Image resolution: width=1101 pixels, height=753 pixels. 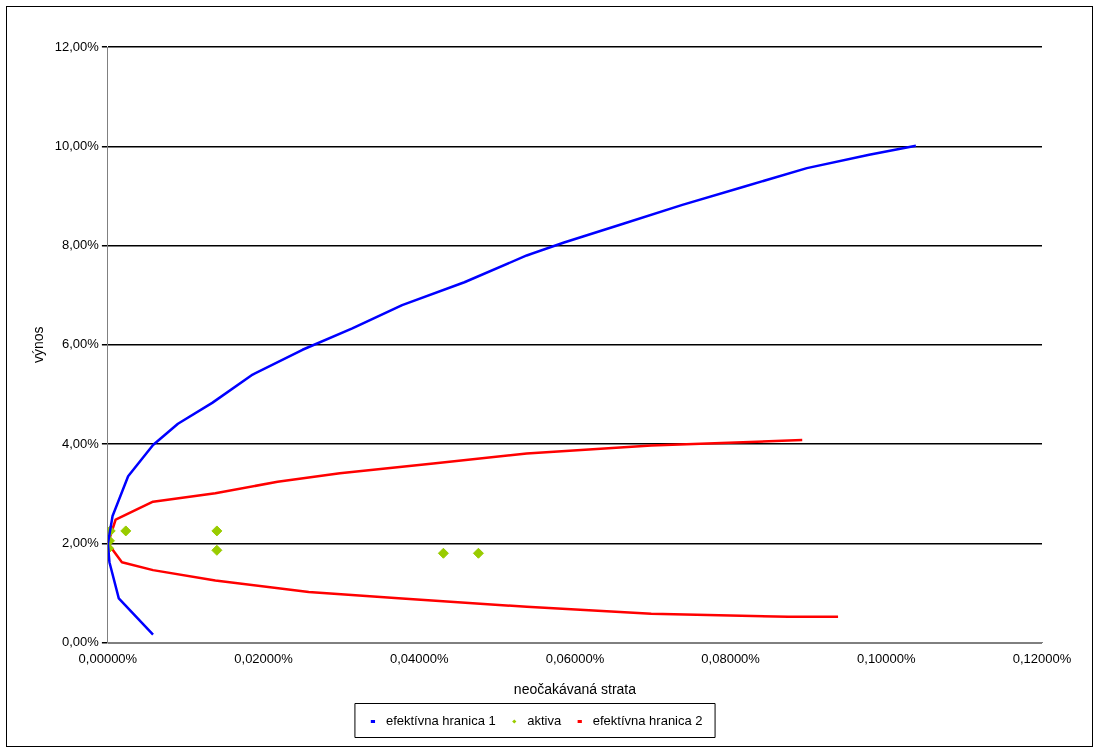 I want to click on x-tick-label: 0,06000%, so click(x=575, y=658).